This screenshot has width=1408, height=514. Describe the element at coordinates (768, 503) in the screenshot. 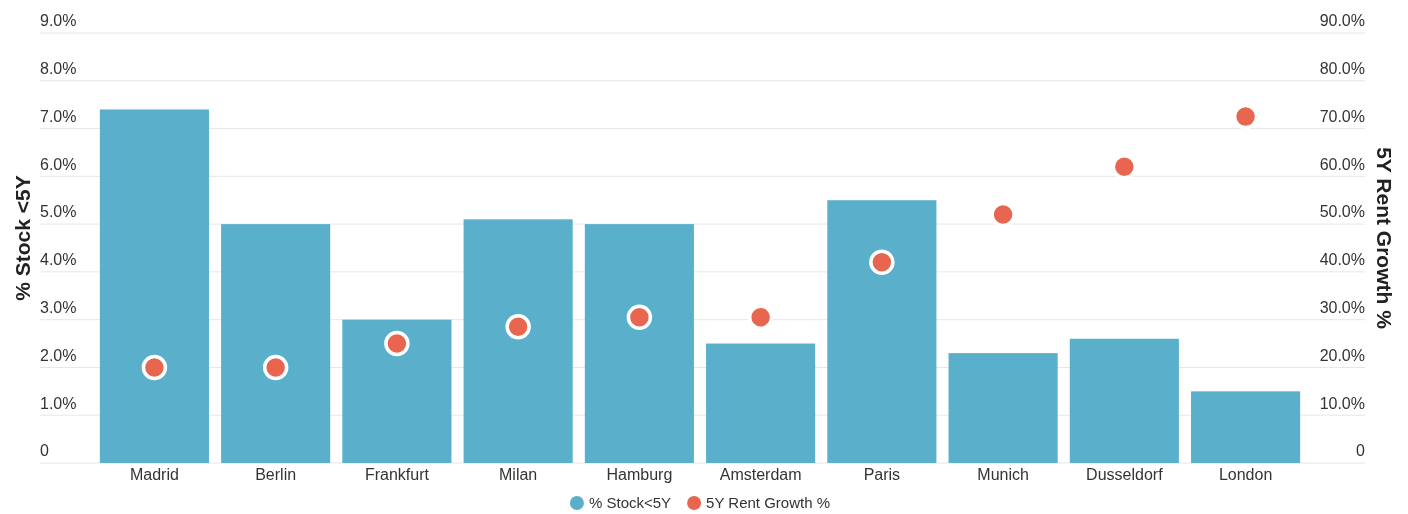

I see `legend-label: 5Y Rent Growth %` at that location.